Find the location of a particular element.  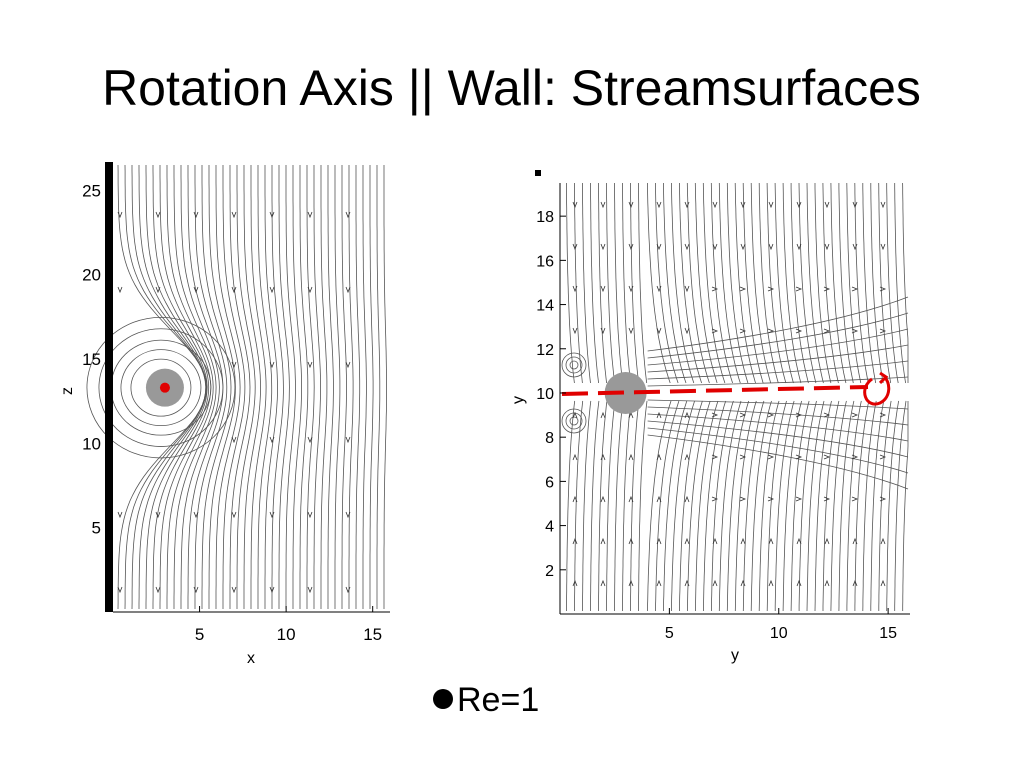

y-tick-label: 16 is located at coordinates (545, 261).